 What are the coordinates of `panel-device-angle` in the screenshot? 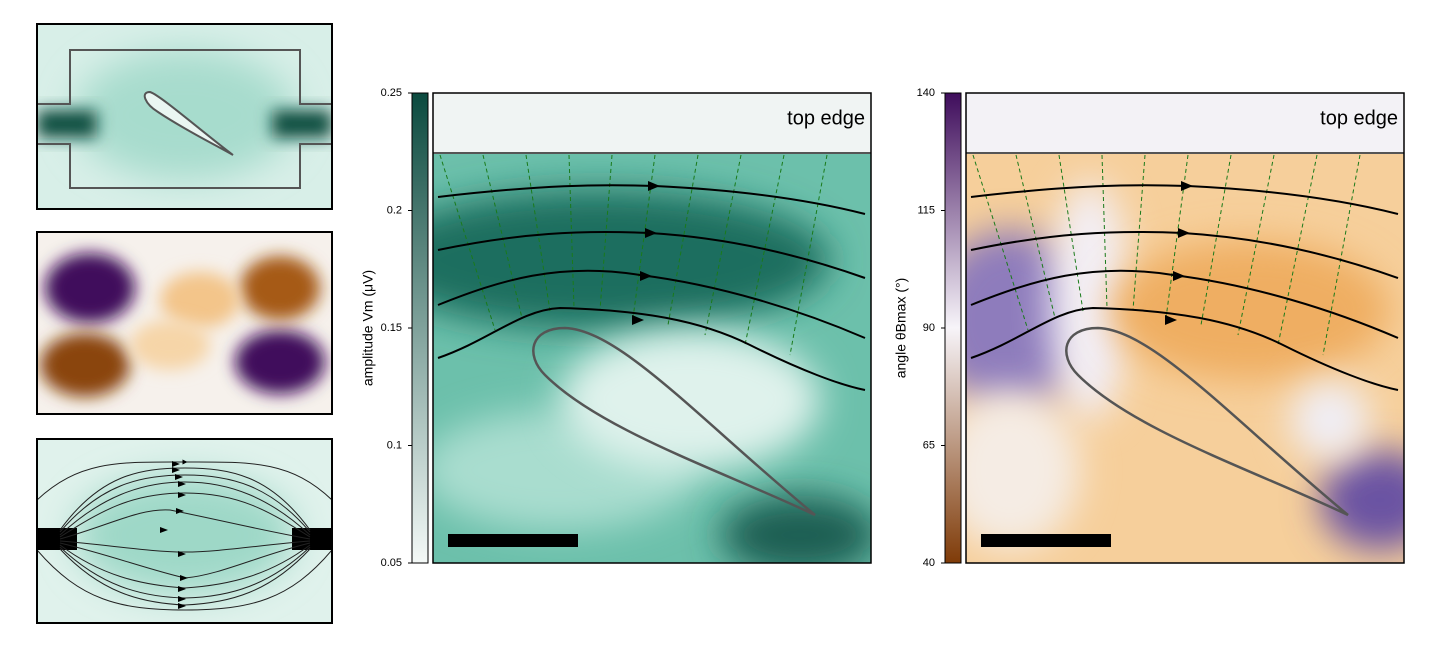 It's located at (184, 323).